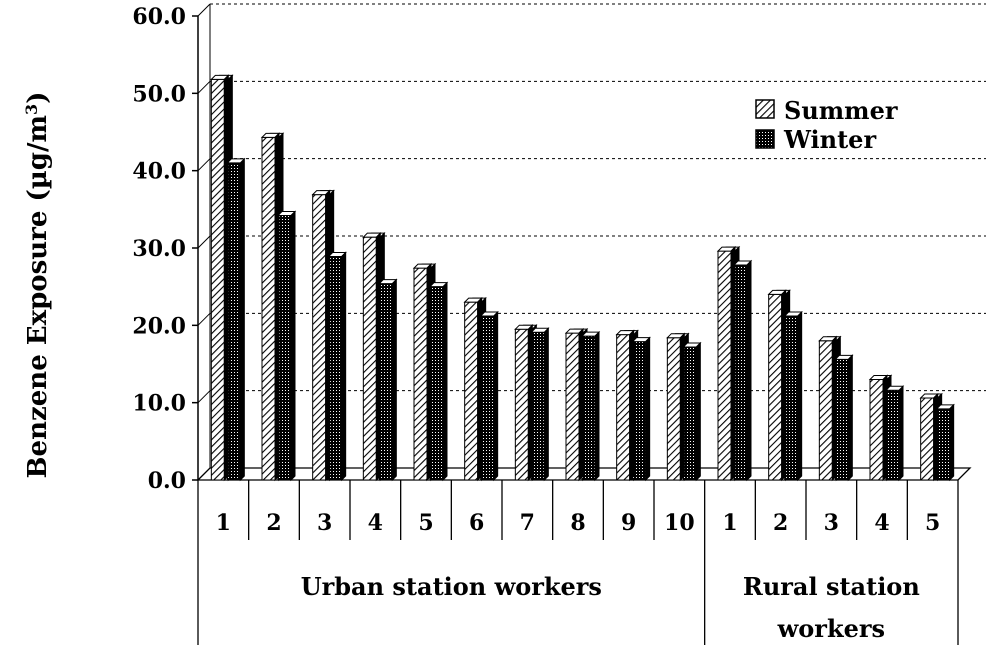  I want to click on group-label: Urban station workers, so click(451, 586).